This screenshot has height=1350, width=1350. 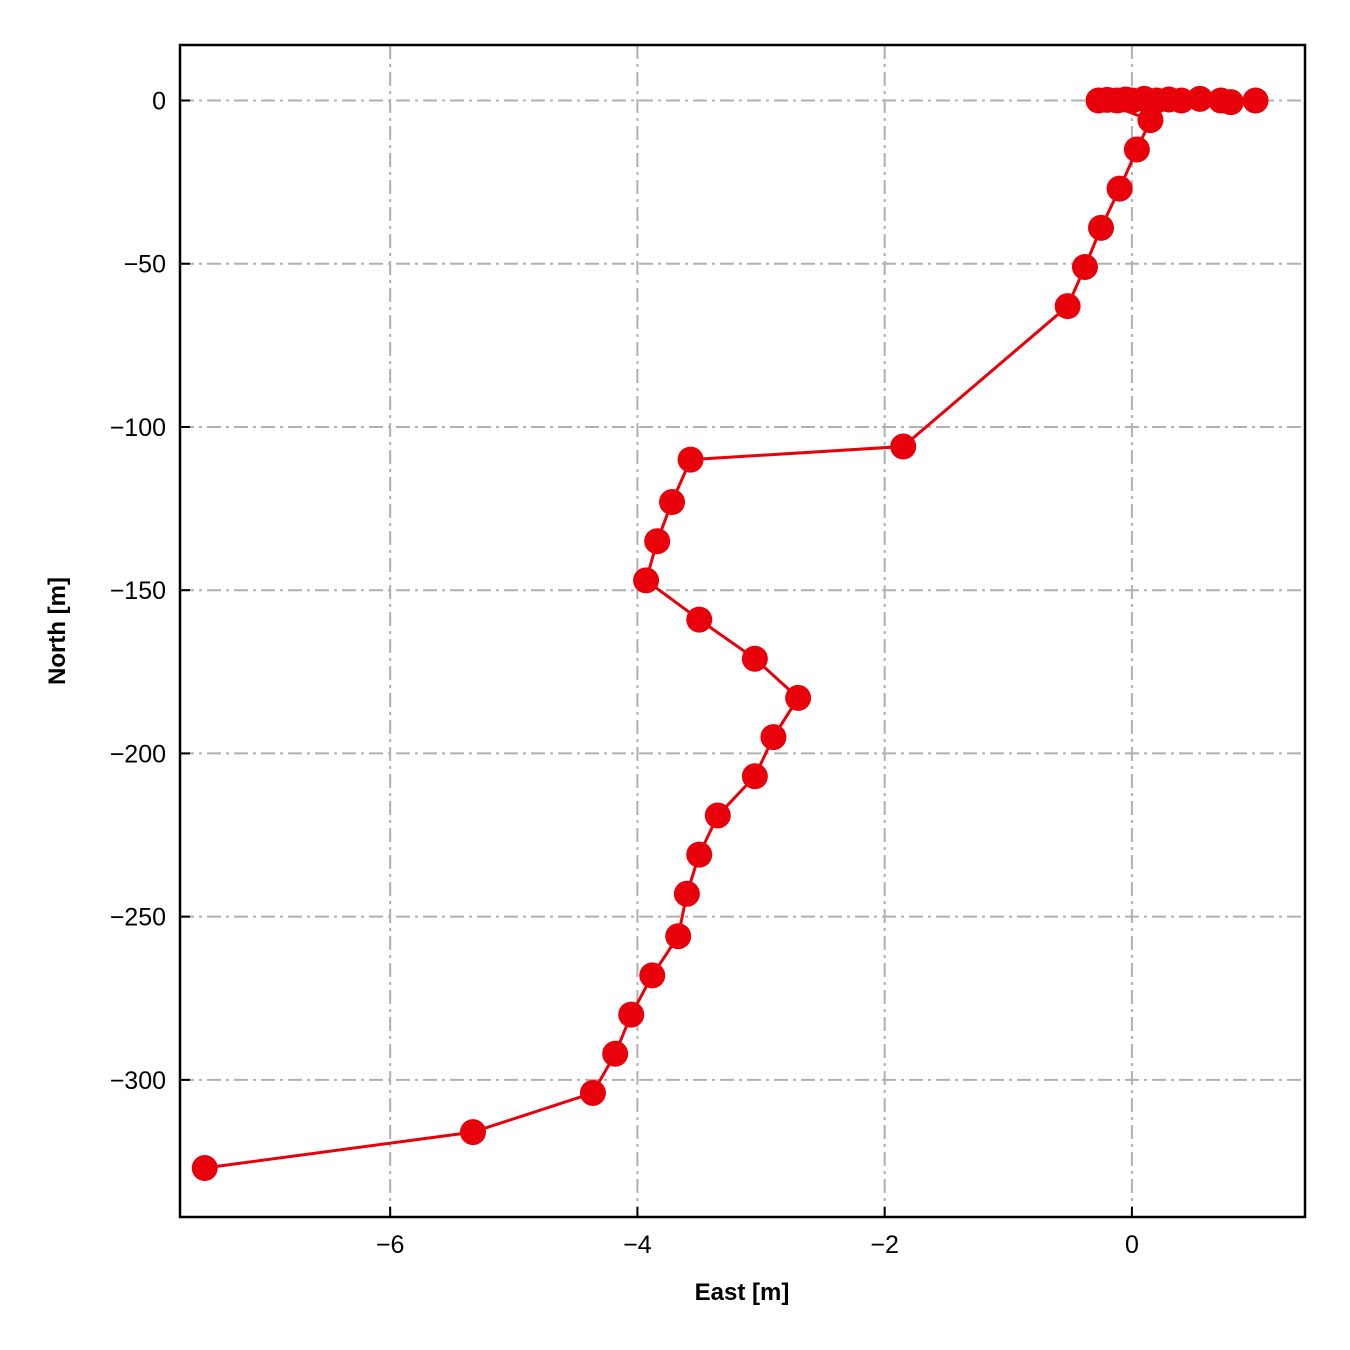 I want to click on y-tick-label: −100, so click(x=138, y=428).